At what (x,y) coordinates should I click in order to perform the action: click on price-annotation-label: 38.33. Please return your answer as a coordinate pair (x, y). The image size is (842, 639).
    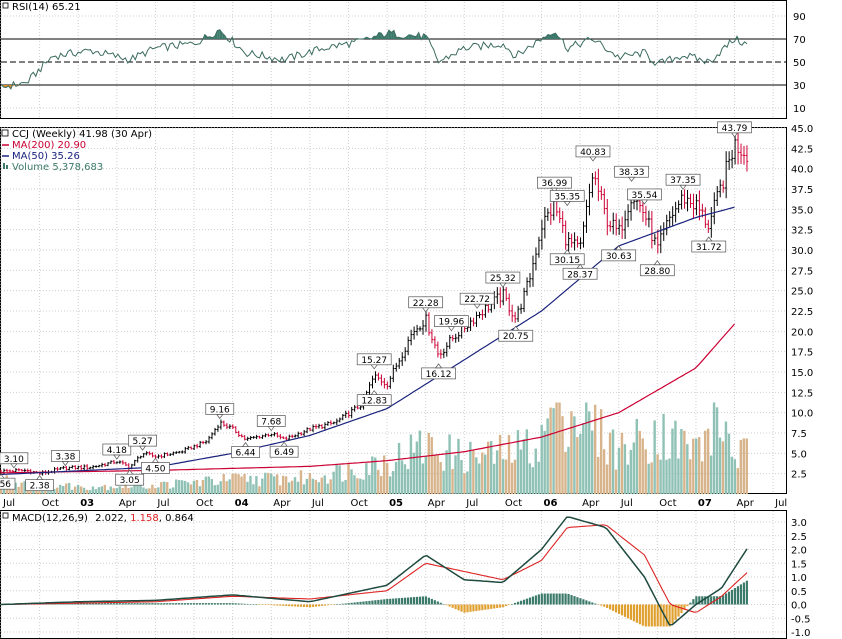
    Looking at the image, I should click on (632, 173).